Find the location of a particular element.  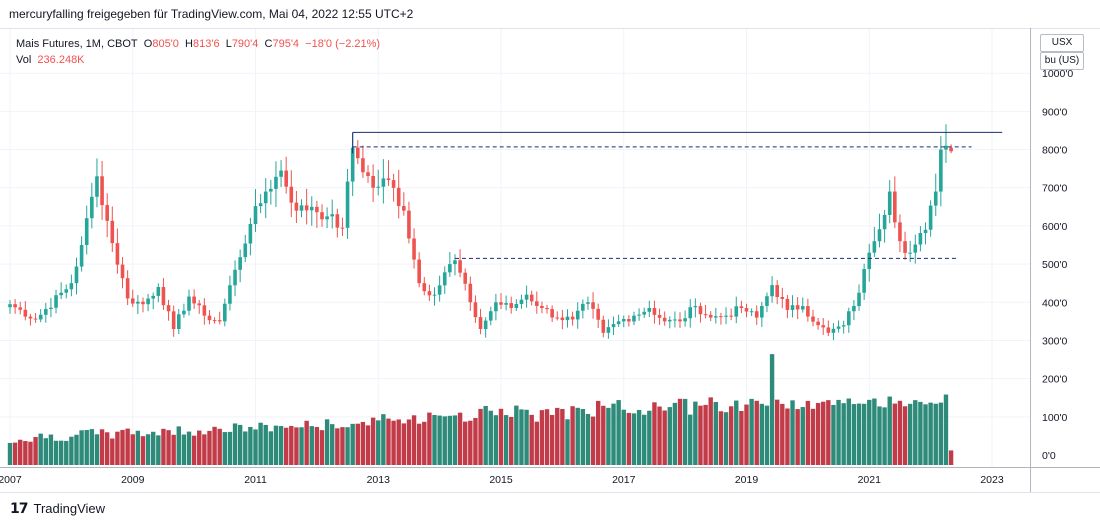

time-tick-label: 2015 is located at coordinates (501, 480).